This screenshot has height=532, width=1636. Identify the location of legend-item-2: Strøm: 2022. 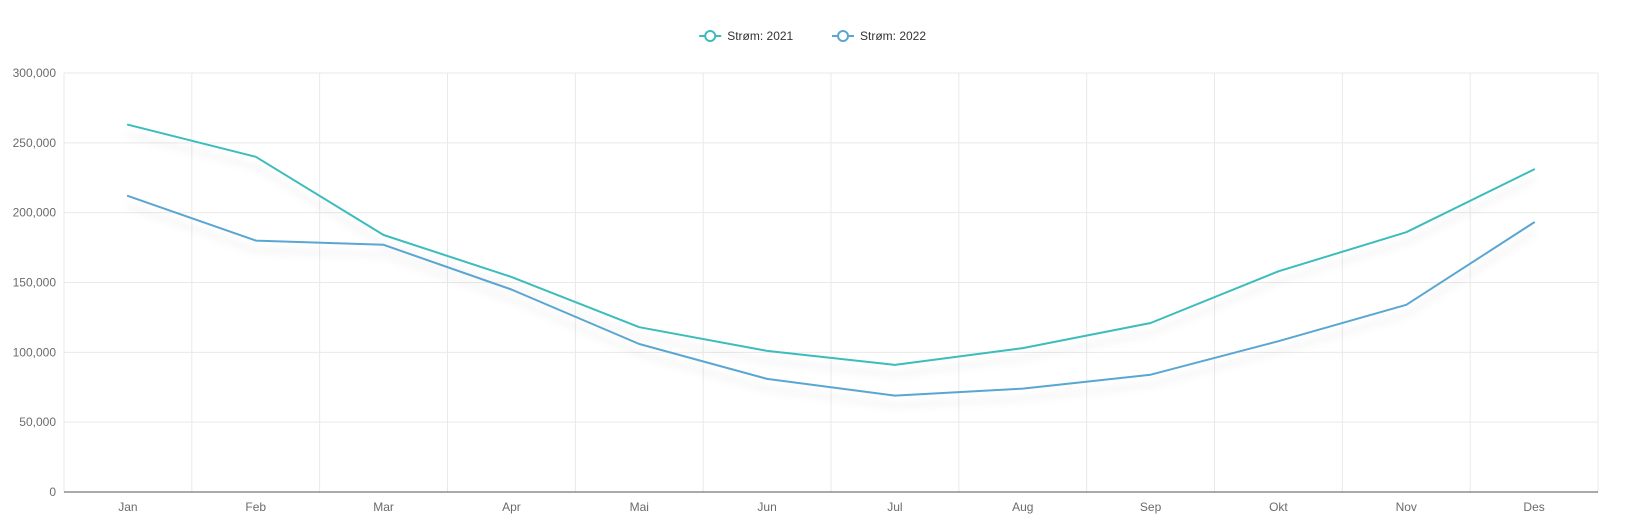
(879, 36).